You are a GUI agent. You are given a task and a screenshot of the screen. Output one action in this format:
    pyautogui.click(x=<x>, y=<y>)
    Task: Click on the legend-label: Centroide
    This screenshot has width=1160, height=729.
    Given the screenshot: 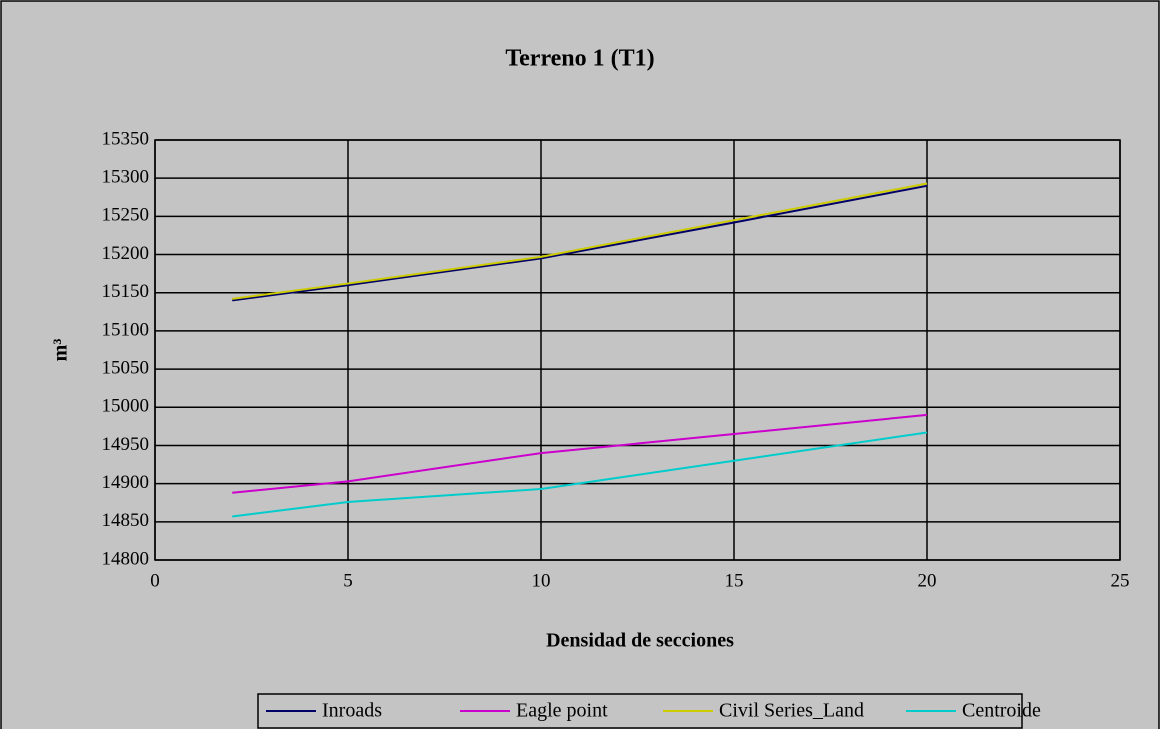 What is the action you would take?
    pyautogui.click(x=1001, y=711)
    